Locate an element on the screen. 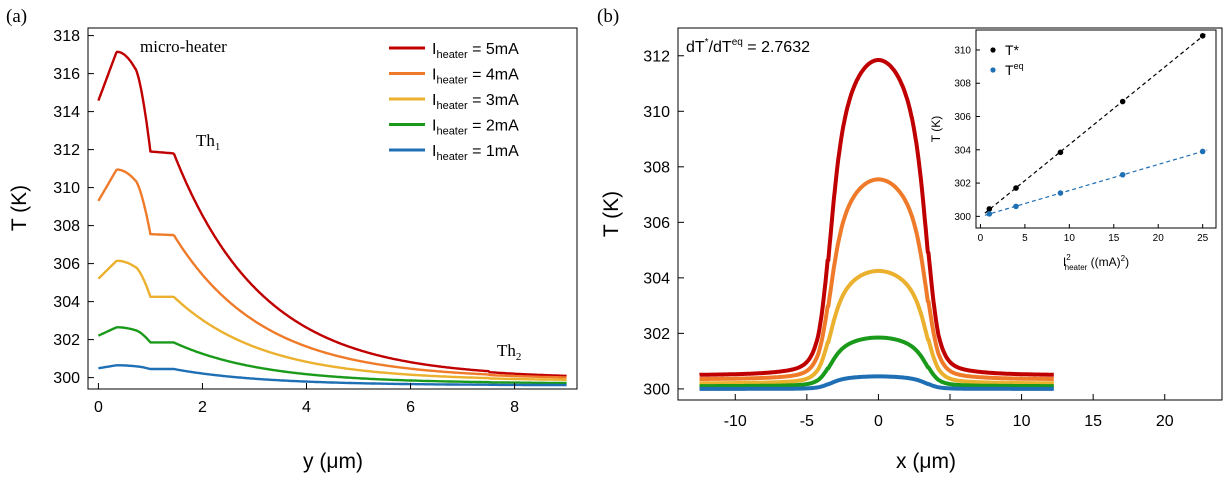 This screenshot has height=477, width=1224. panel-a-y-axis-label: T (K) is located at coordinates (19, 208).